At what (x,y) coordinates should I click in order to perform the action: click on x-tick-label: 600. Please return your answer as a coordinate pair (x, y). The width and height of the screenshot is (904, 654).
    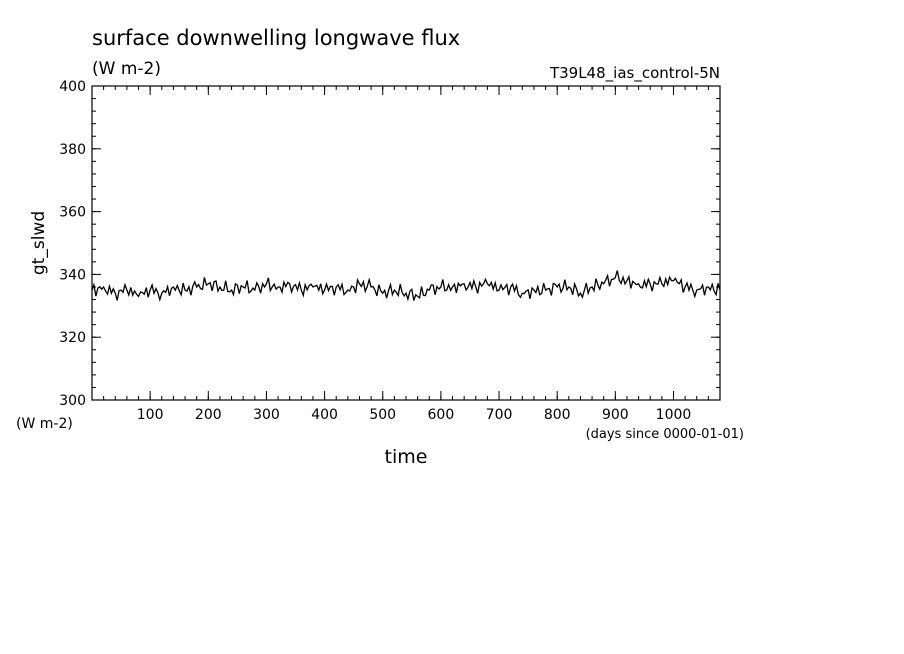
    Looking at the image, I should click on (441, 415).